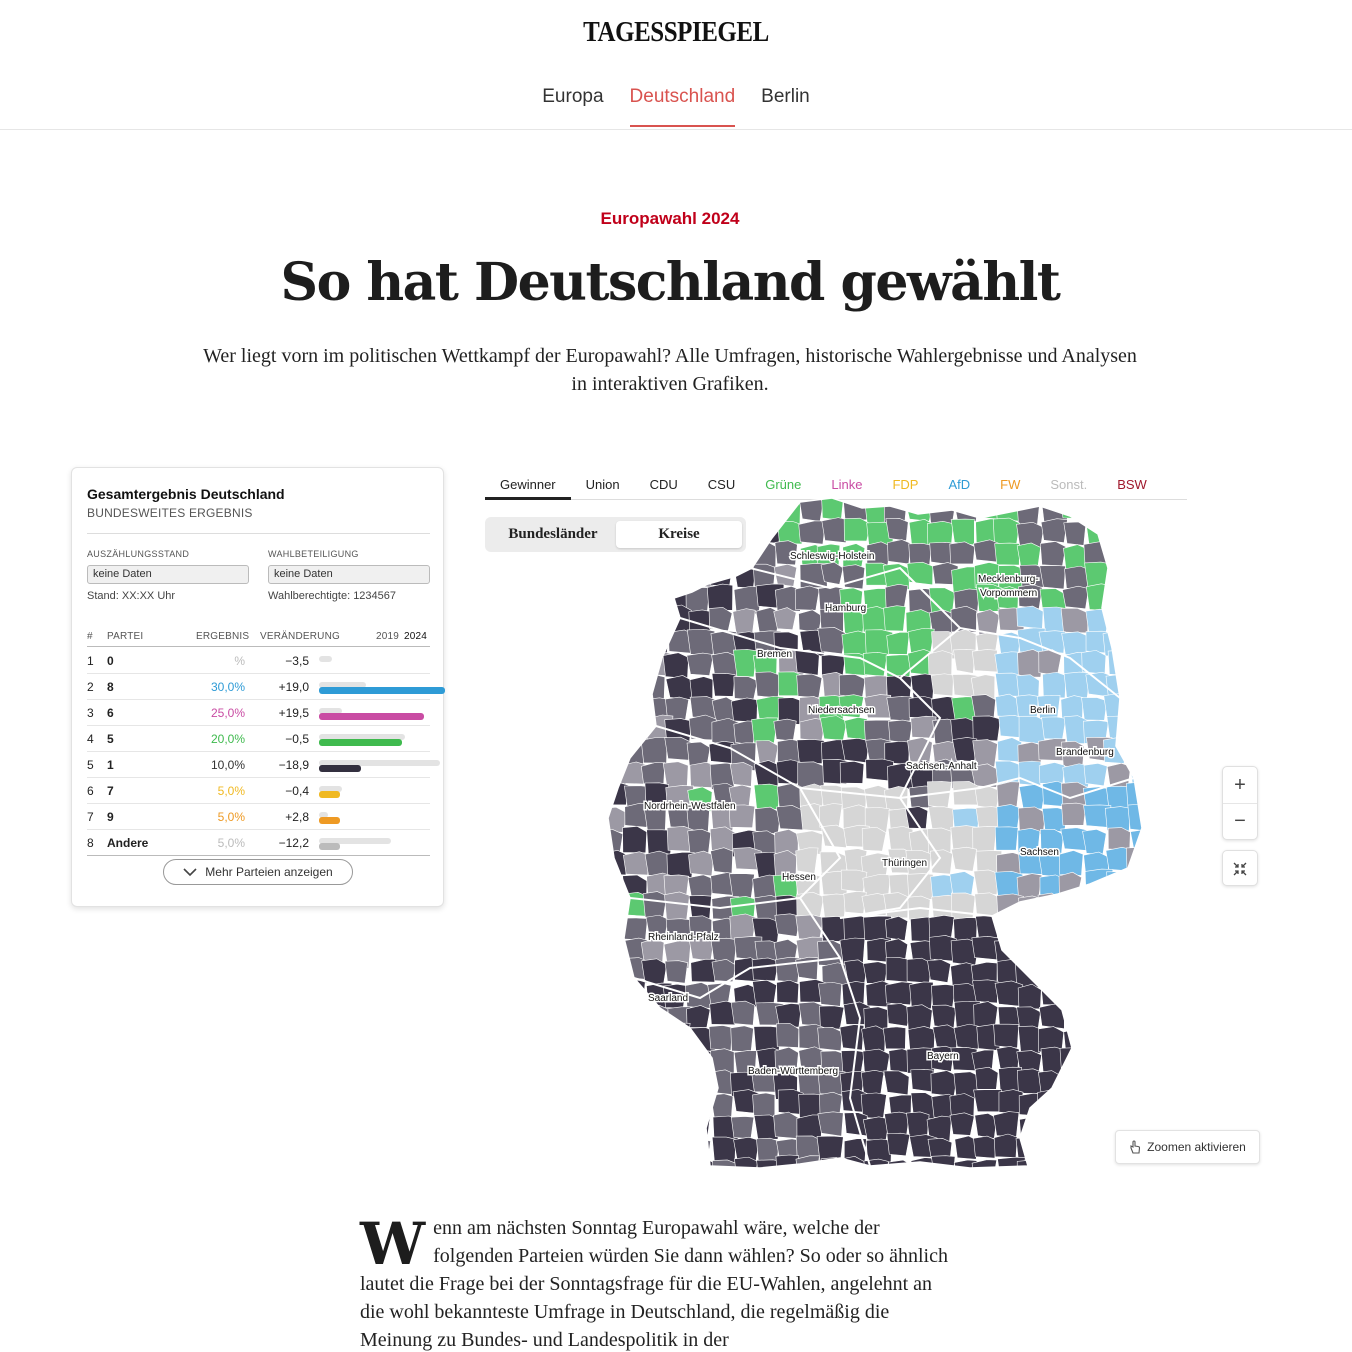 The width and height of the screenshot is (1352, 1352). What do you see at coordinates (1187, 1147) in the screenshot?
I see `zoom-activate-button: Zoomen aktivieren` at bounding box center [1187, 1147].